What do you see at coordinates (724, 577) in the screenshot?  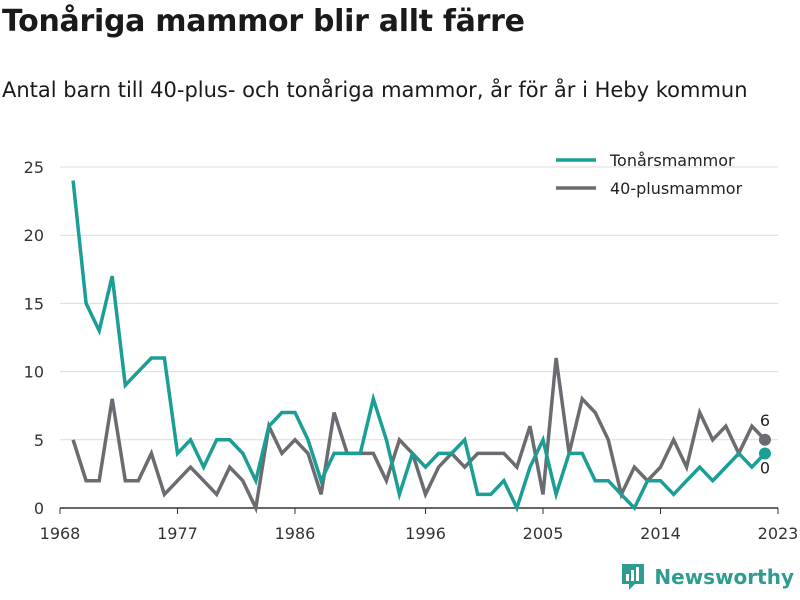 I see `brand-name: Newsworthy` at bounding box center [724, 577].